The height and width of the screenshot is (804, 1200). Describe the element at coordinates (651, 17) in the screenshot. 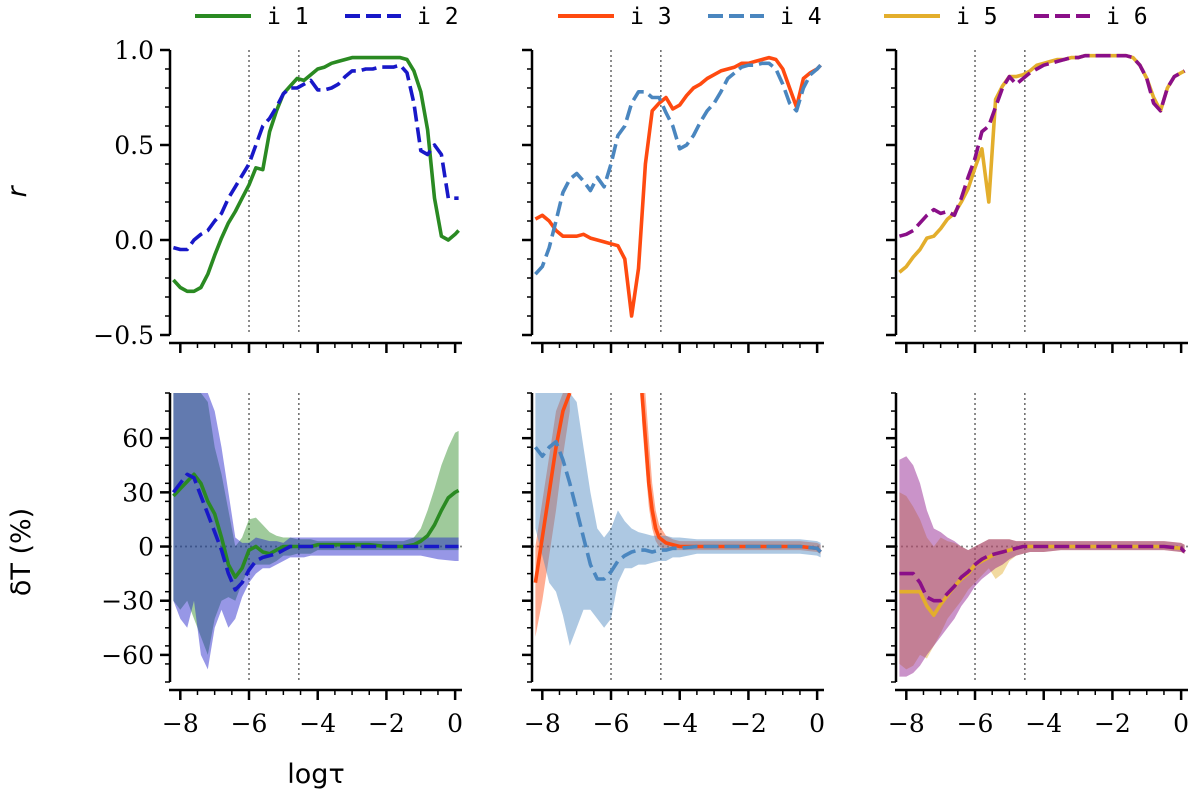

I see `legend-label-i3: i 3` at that location.